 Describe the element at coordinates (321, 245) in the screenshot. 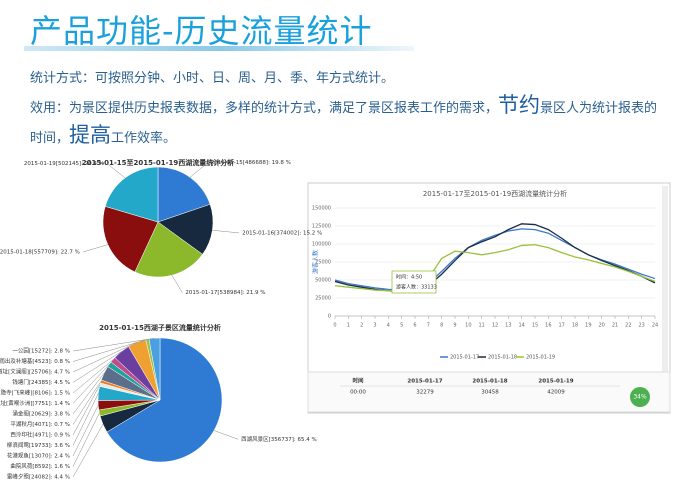

I see `y-tick-label: 100000` at that location.